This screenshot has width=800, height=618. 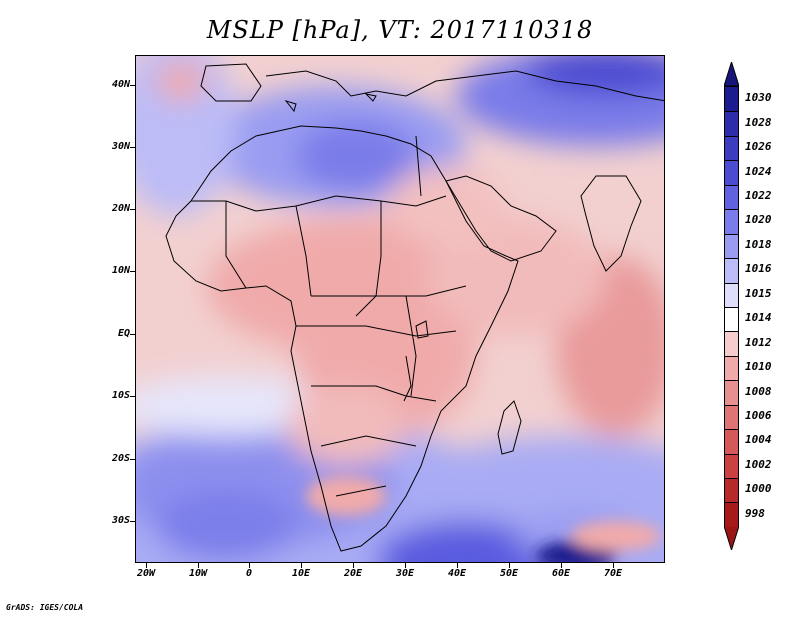 I want to click on chart-title: MSLP [hPa], VT: 2017110318, so click(x=400, y=30).